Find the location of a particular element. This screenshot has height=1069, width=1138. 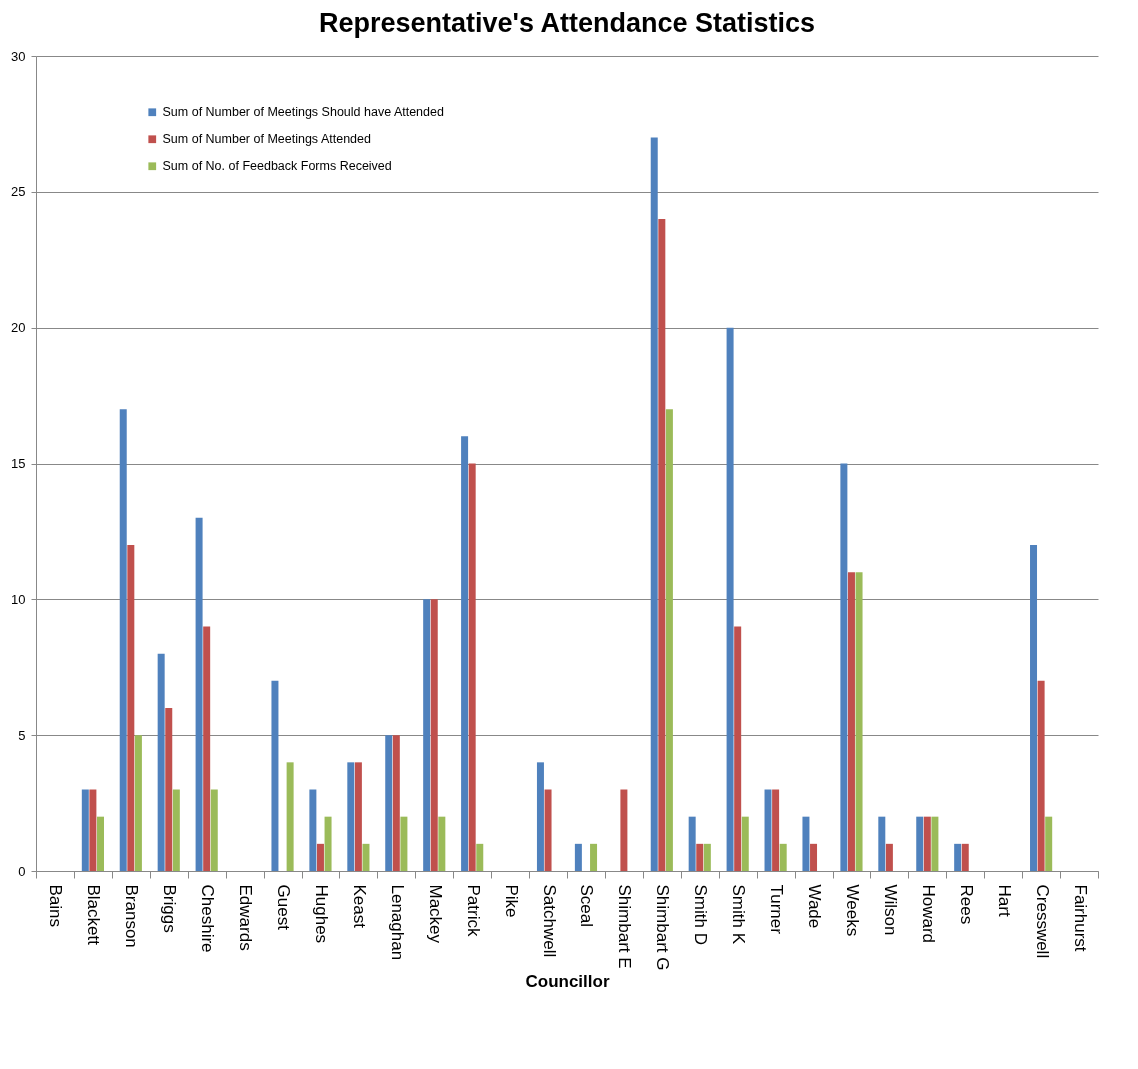

x-tick-label: Wade is located at coordinates (815, 906).